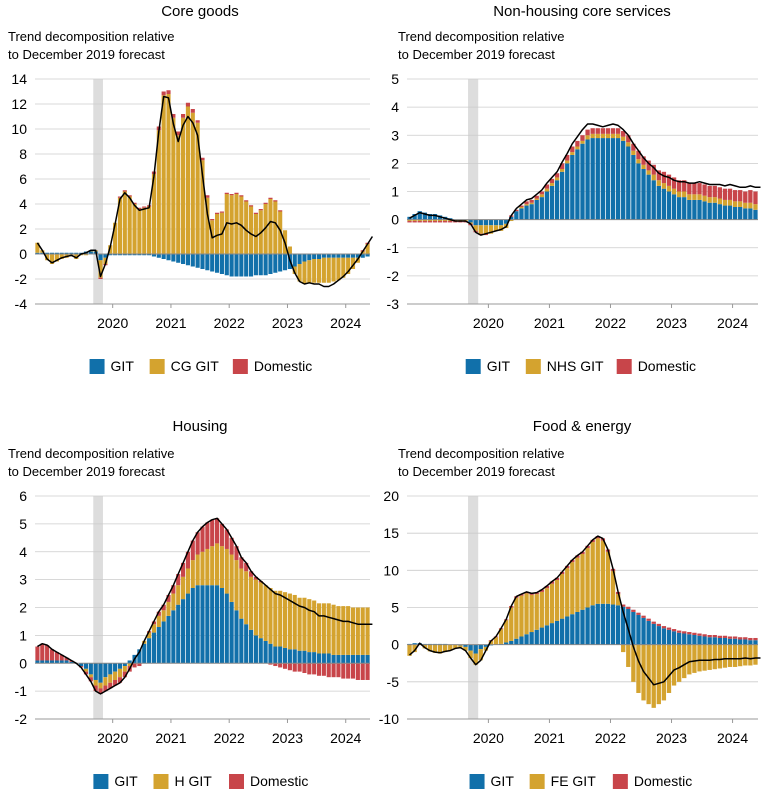  What do you see at coordinates (481, 36) in the screenshot?
I see `axis-label-line: Trend decomposition relative` at bounding box center [481, 36].